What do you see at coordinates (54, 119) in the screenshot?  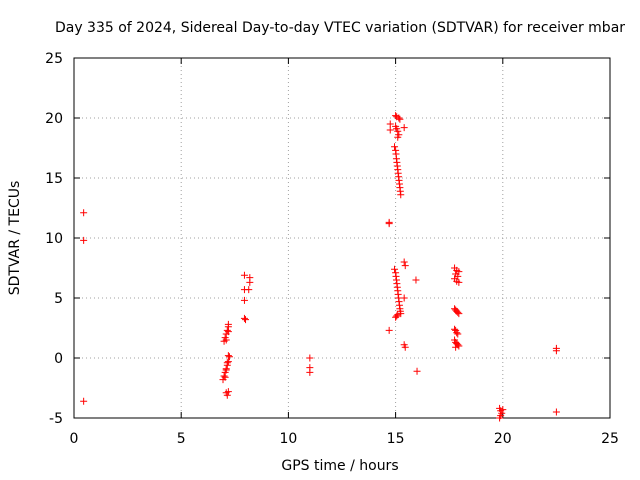 I see `y-tick-label: 20` at bounding box center [54, 119].